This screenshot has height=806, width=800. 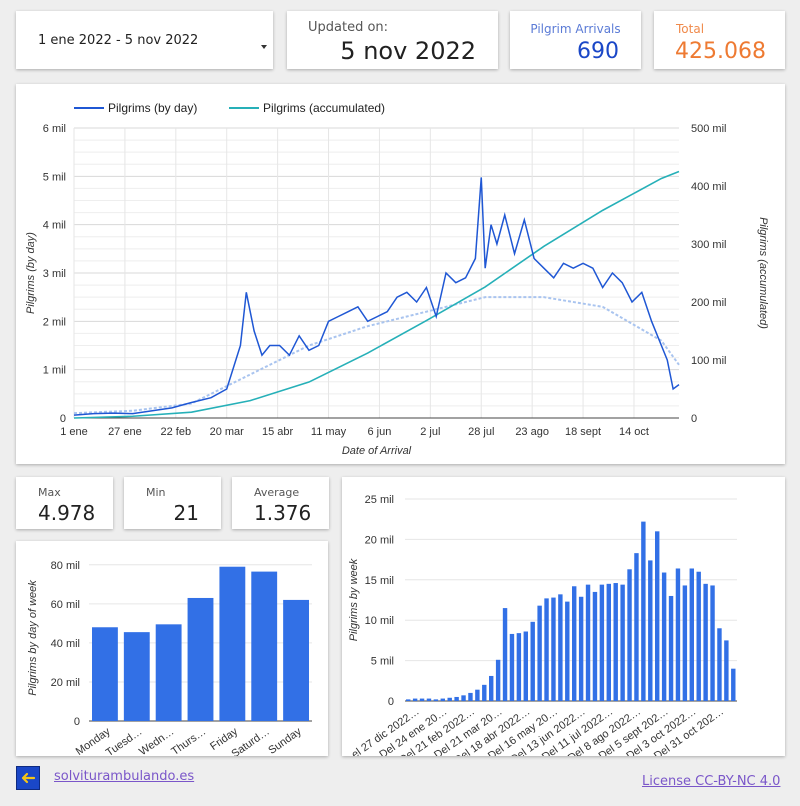 I want to click on max-card: Max 4.978, so click(x=64, y=503).